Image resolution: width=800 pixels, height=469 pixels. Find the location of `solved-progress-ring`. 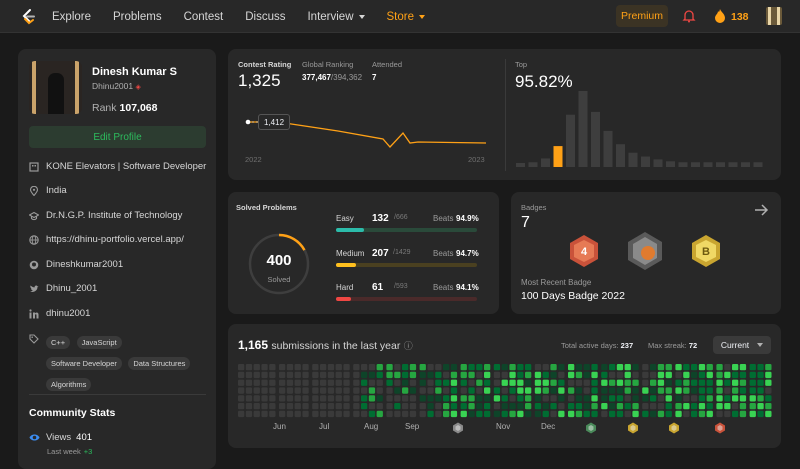

solved-progress-ring is located at coordinates (279, 264).